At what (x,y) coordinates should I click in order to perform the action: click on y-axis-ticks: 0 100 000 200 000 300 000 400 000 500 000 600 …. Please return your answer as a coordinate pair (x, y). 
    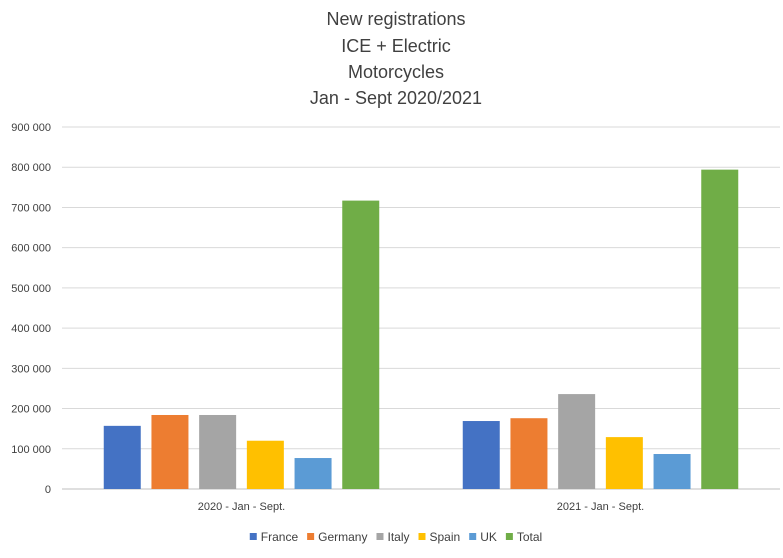
    Looking at the image, I should click on (31, 309).